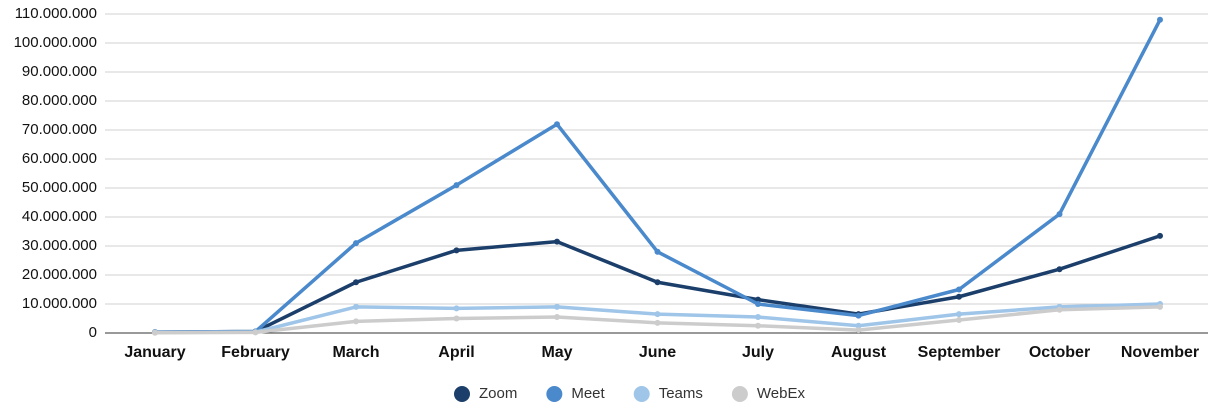 The width and height of the screenshot is (1208, 405). What do you see at coordinates (154, 352) in the screenshot?
I see `x-tick-label: January` at bounding box center [154, 352].